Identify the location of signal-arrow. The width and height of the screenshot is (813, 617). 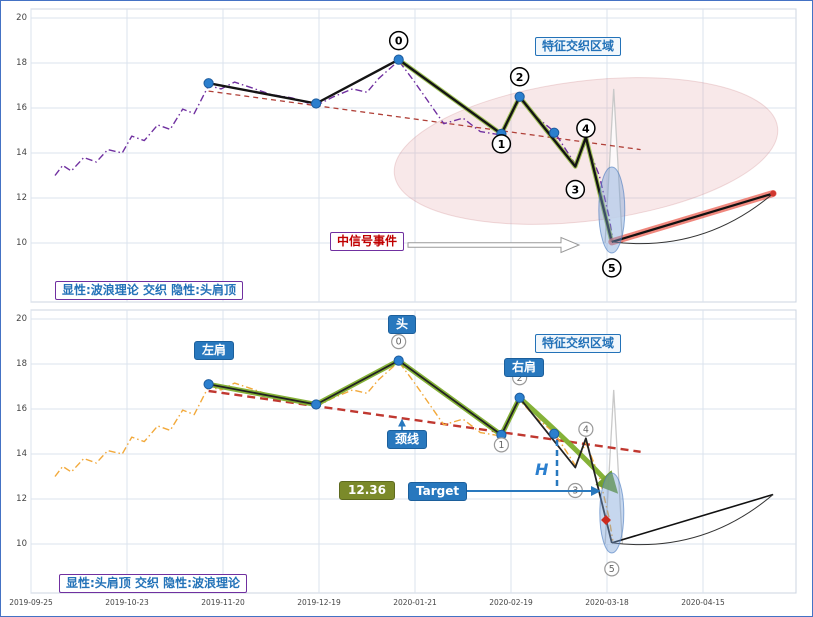
(494, 245).